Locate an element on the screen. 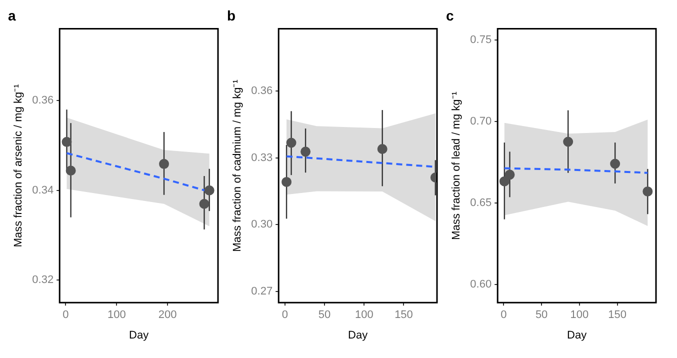 Image resolution: width=677 pixels, height=358 pixels. y-tick-label: 0.70 is located at coordinates (481, 122).